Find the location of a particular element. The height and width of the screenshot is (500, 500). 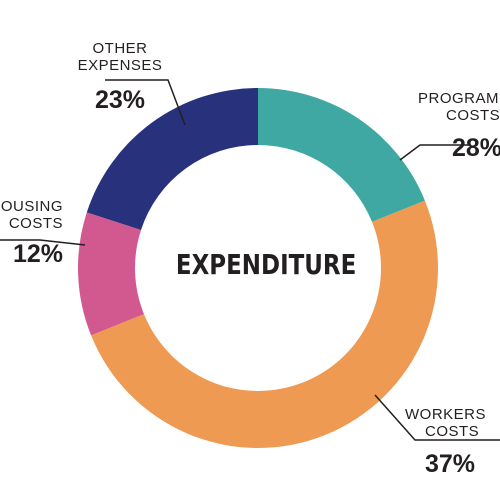

chart-center-title: EXPENDITURE is located at coordinates (266, 264).